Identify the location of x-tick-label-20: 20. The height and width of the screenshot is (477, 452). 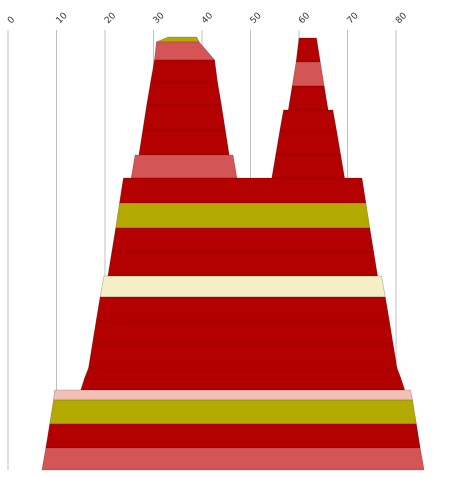
(110, 18).